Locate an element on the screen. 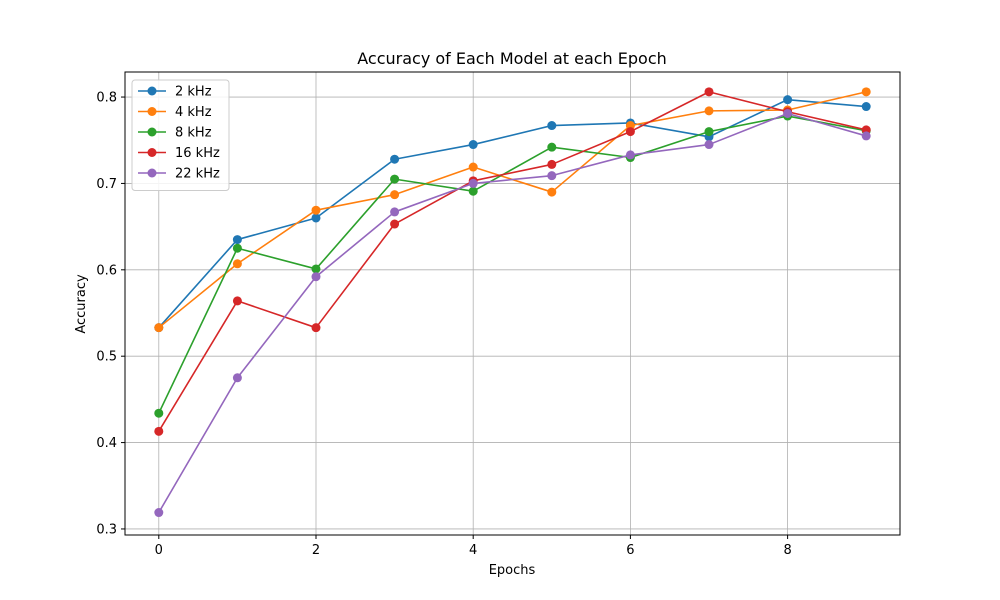 The height and width of the screenshot is (600, 1000). legend-item: 16 kHz is located at coordinates (179, 153).